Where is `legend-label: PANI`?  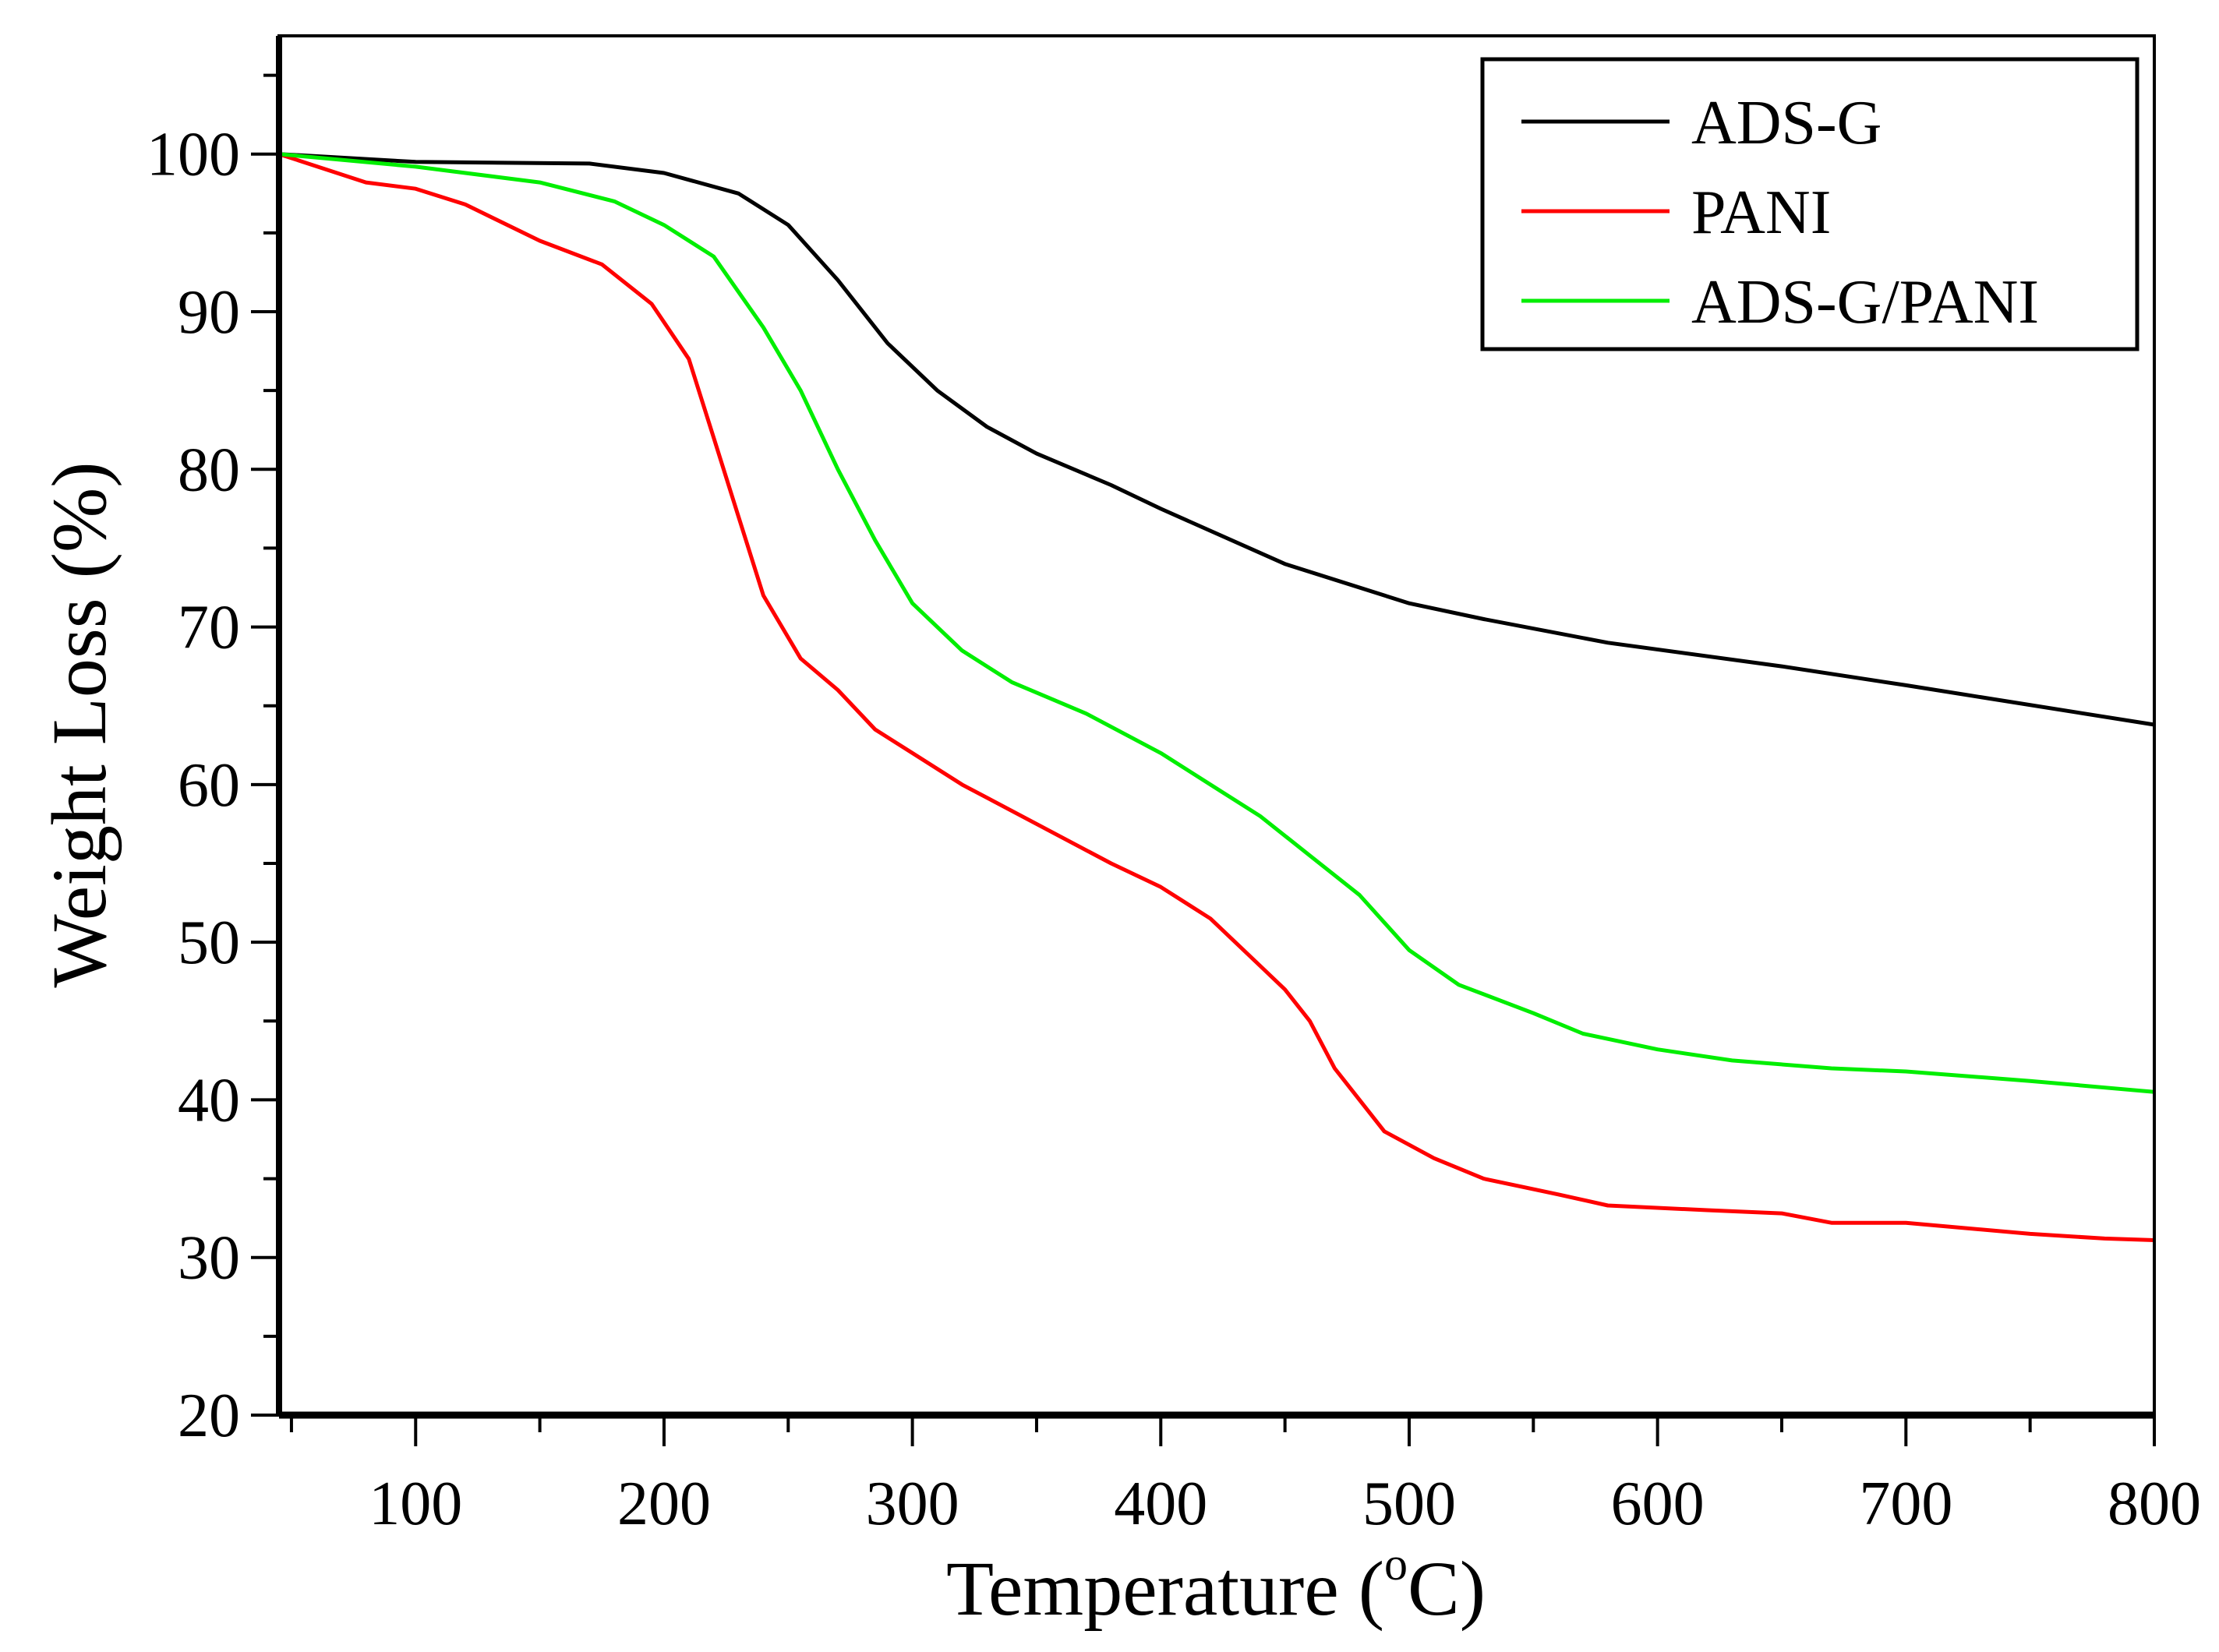 legend-label: PANI is located at coordinates (1761, 213).